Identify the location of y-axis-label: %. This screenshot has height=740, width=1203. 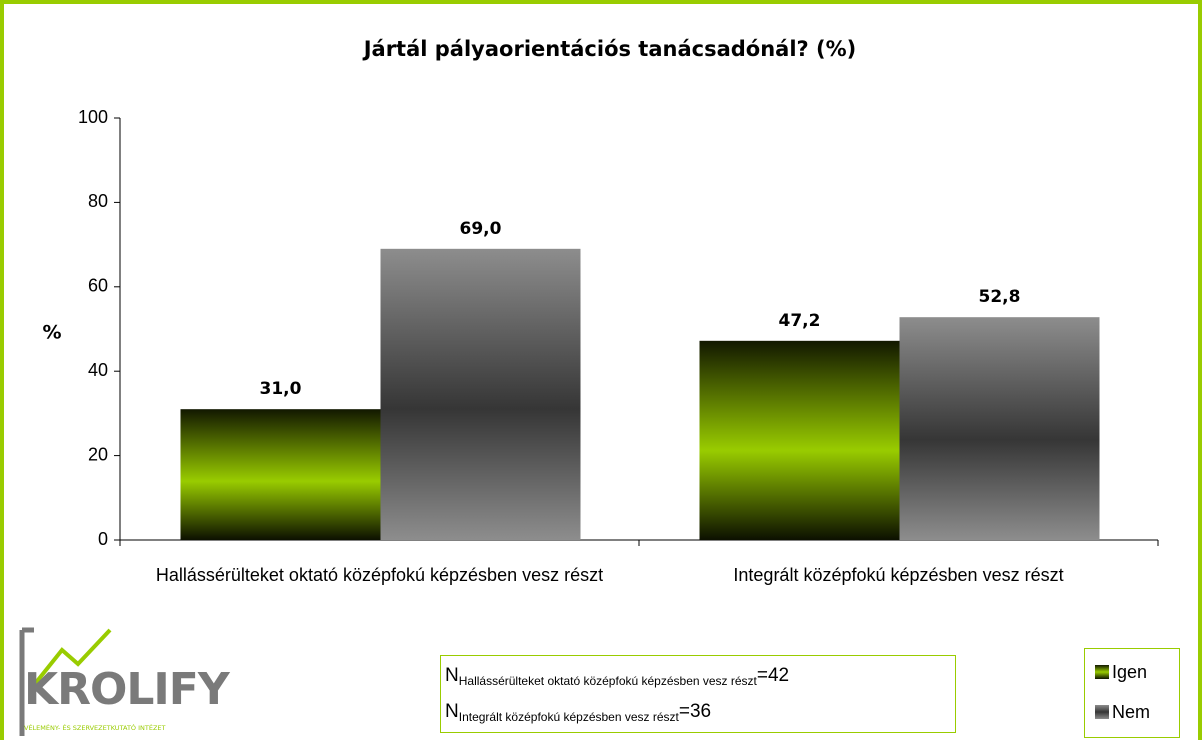
(51, 333).